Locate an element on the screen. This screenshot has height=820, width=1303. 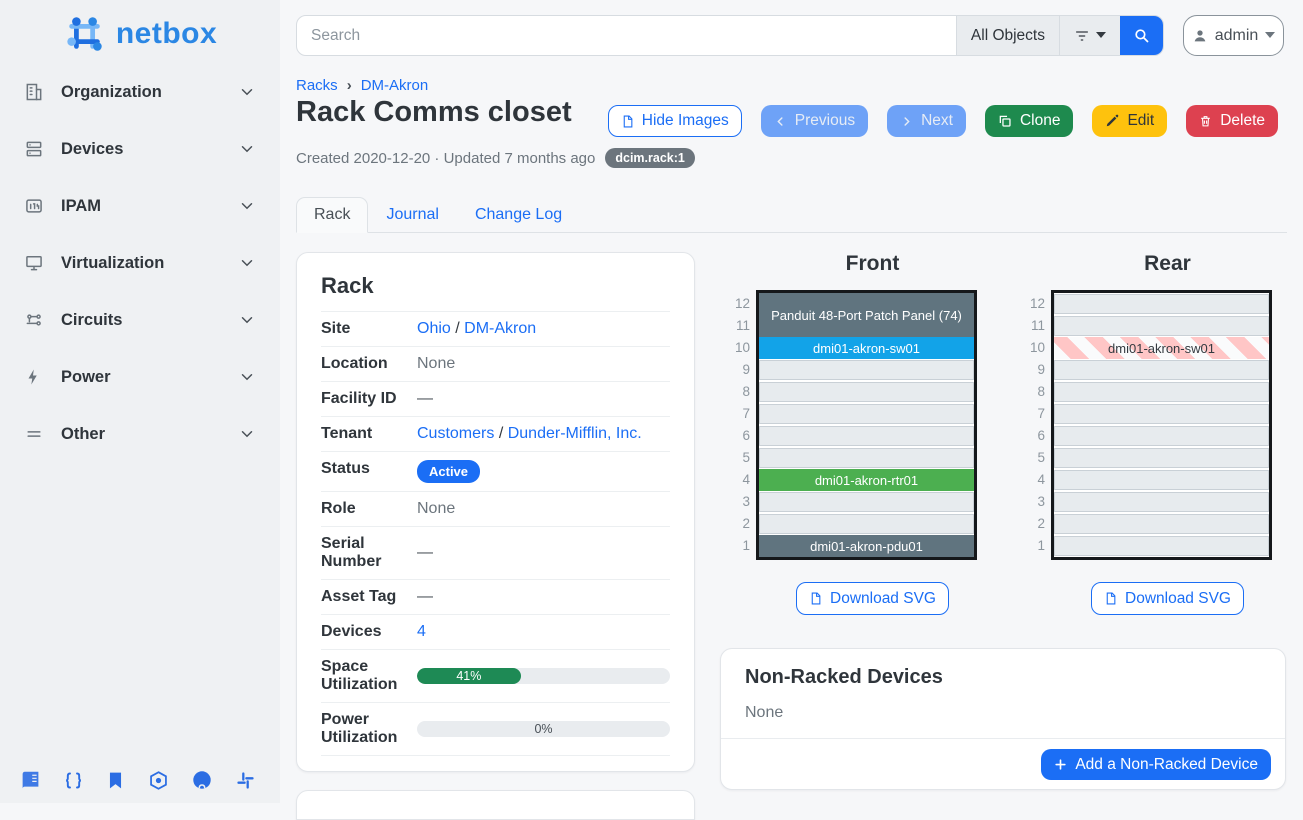
search-icon is located at coordinates (1141, 35).